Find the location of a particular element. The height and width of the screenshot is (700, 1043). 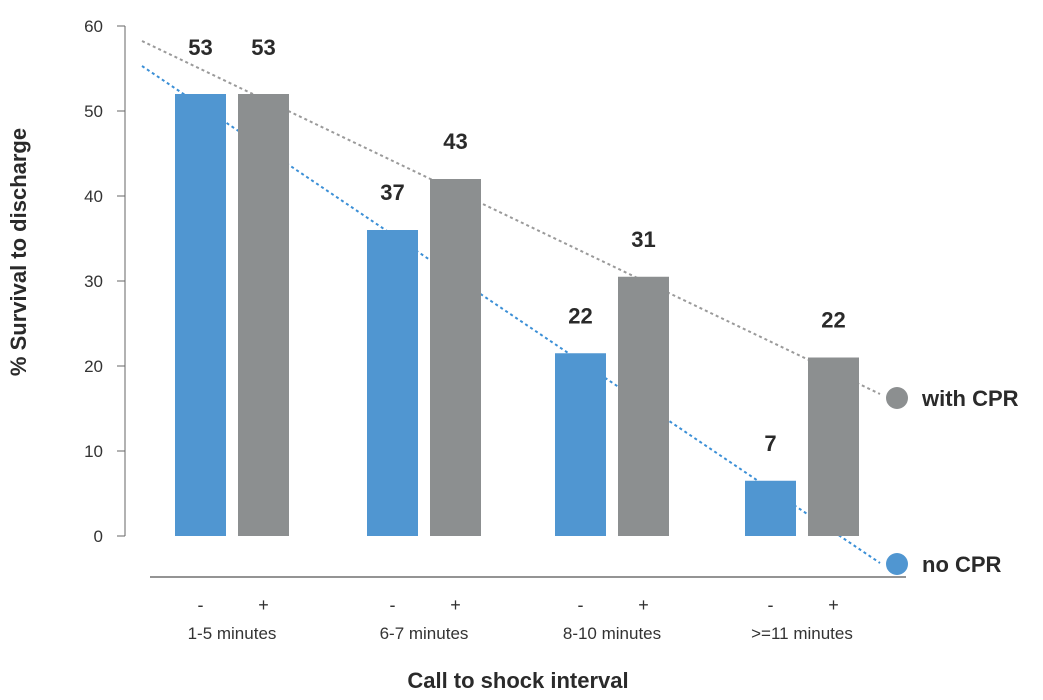

y-tick-label: 40 is located at coordinates (93, 196).